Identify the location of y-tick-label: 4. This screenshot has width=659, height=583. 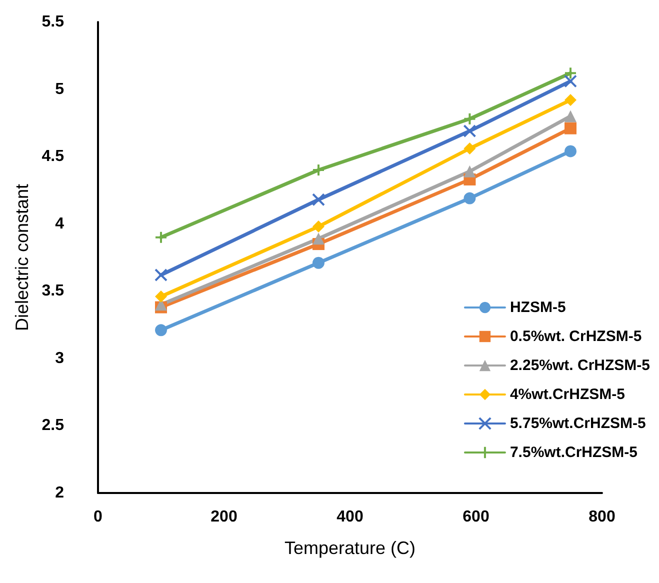
(59, 223).